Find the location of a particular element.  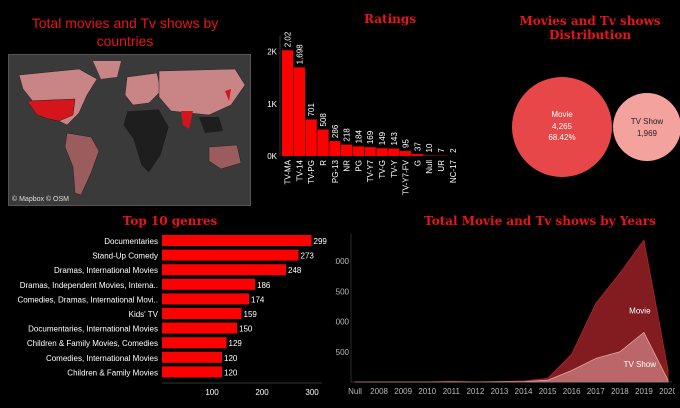

genre-value: 273 is located at coordinates (308, 256).